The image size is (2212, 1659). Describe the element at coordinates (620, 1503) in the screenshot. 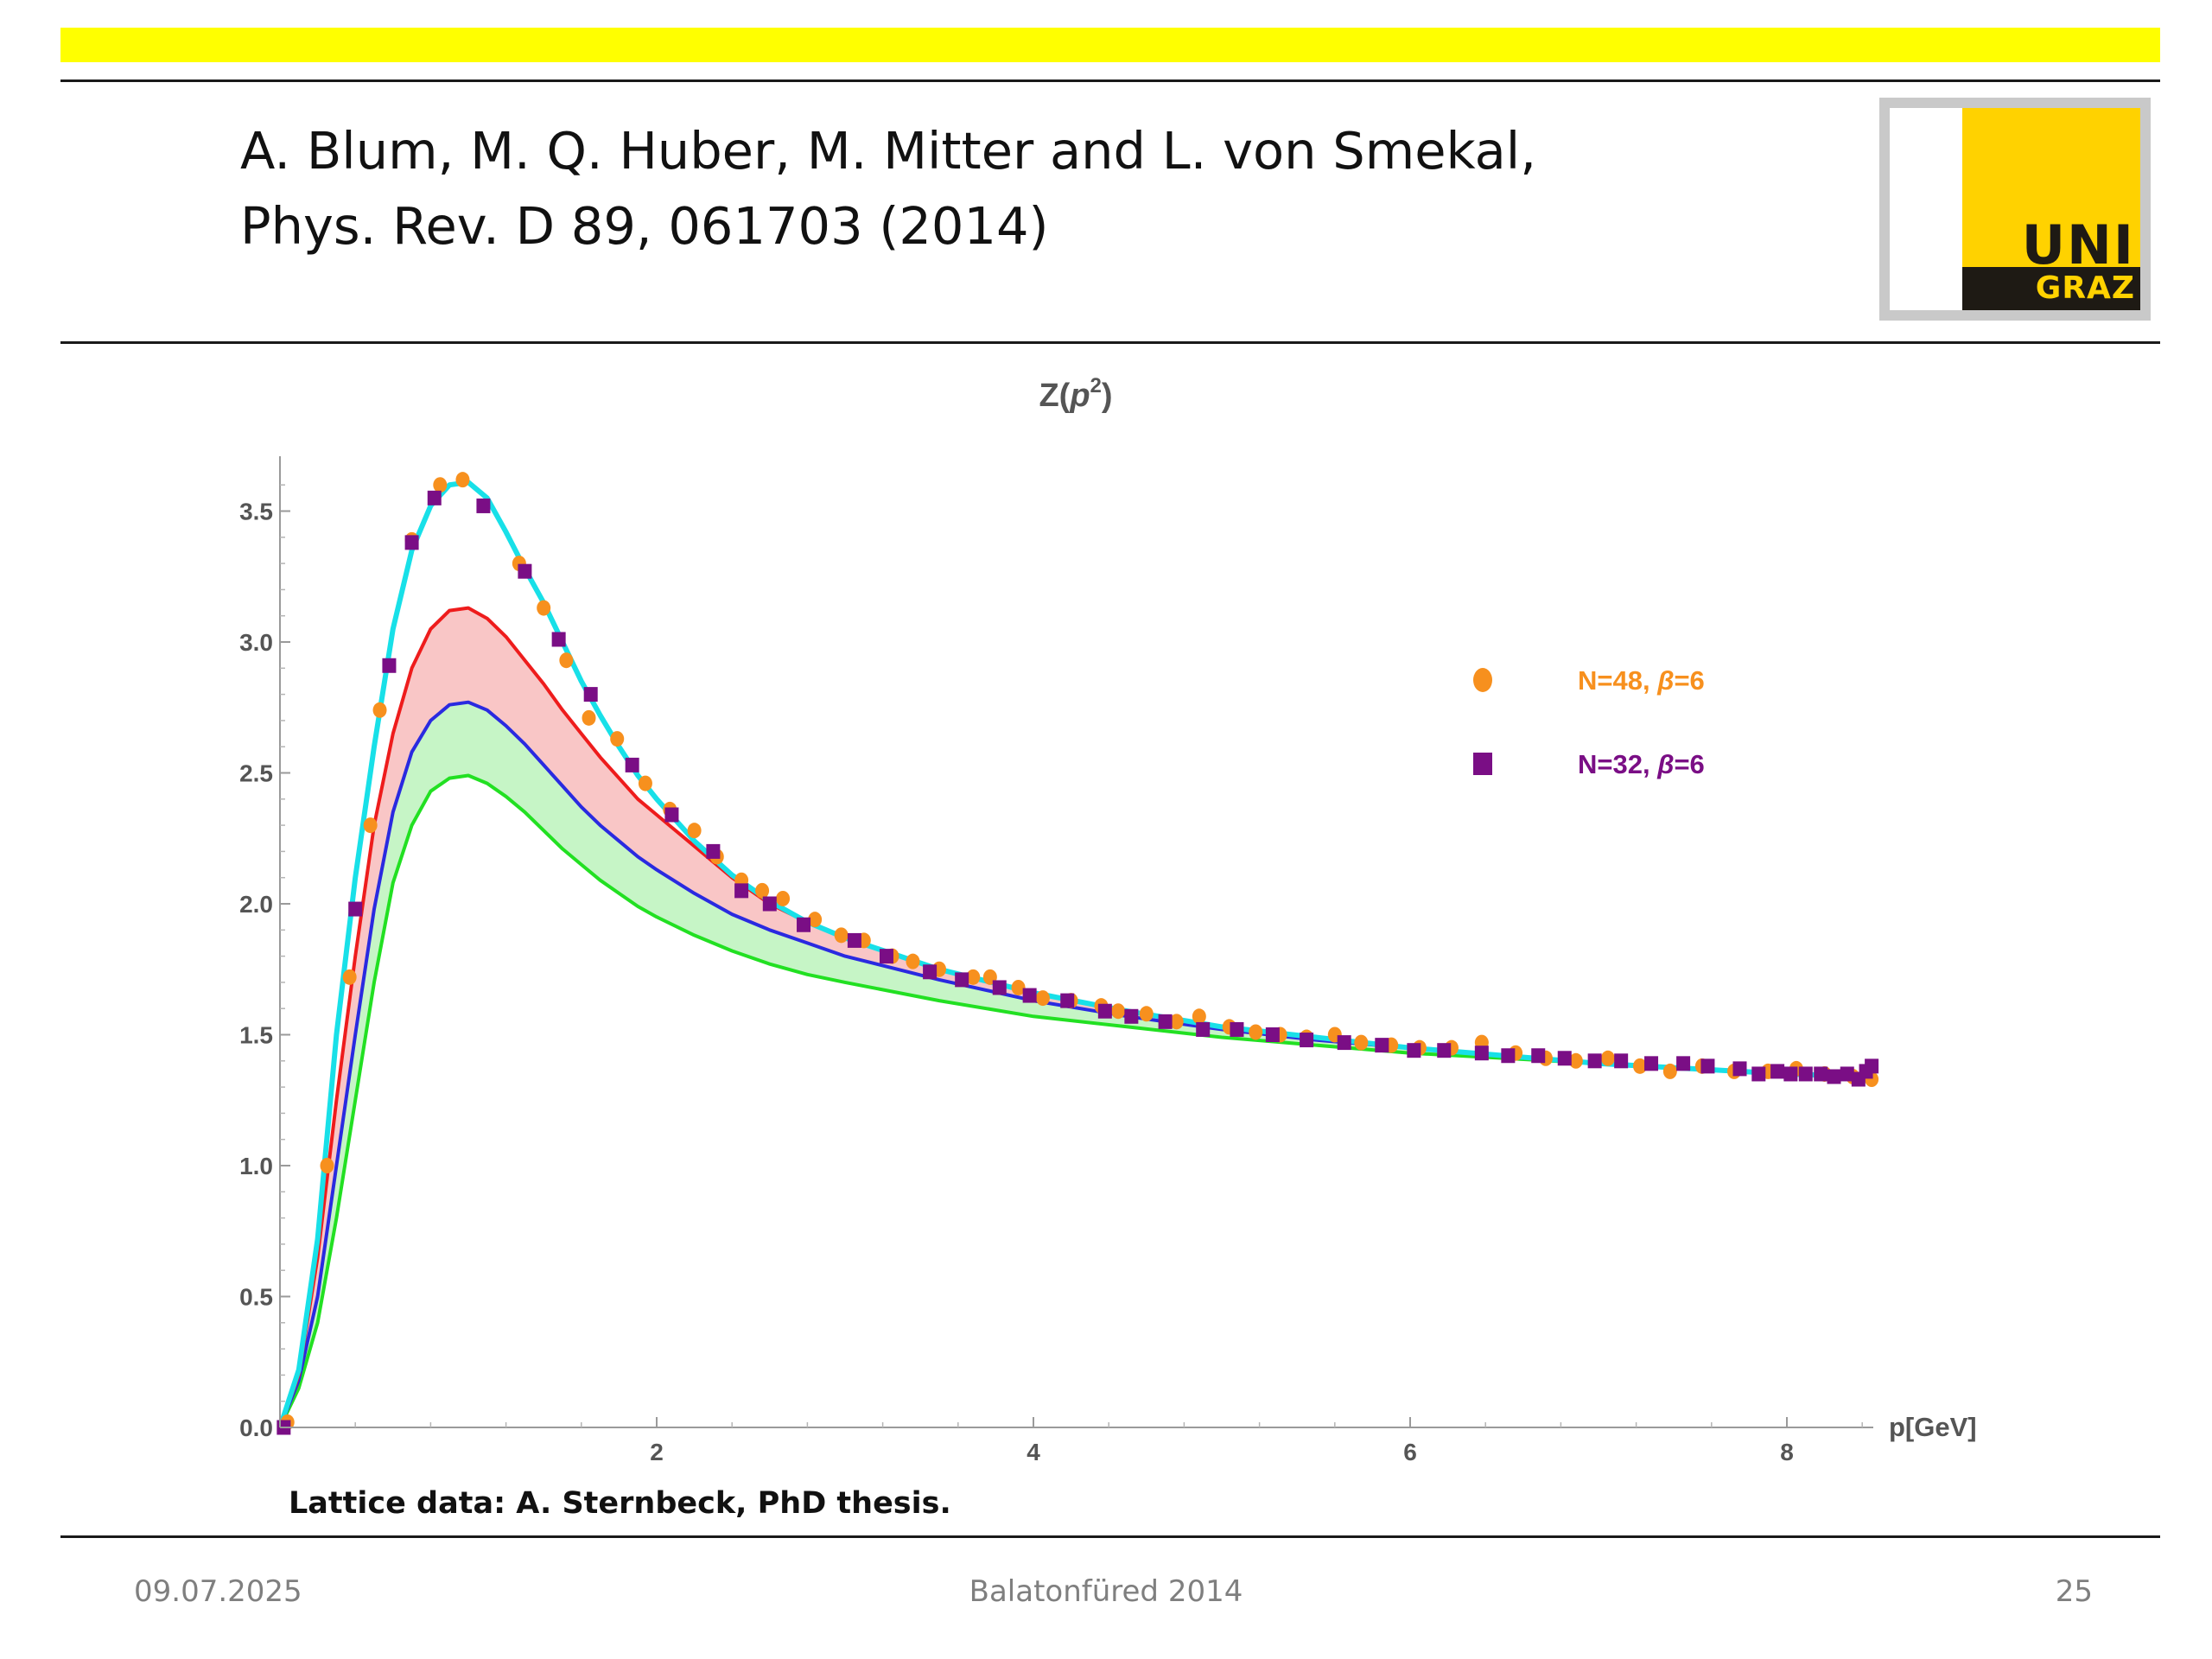

I see `lattice-data-note: Lattice data: A. Sternbeck, PhD thesis.` at that location.